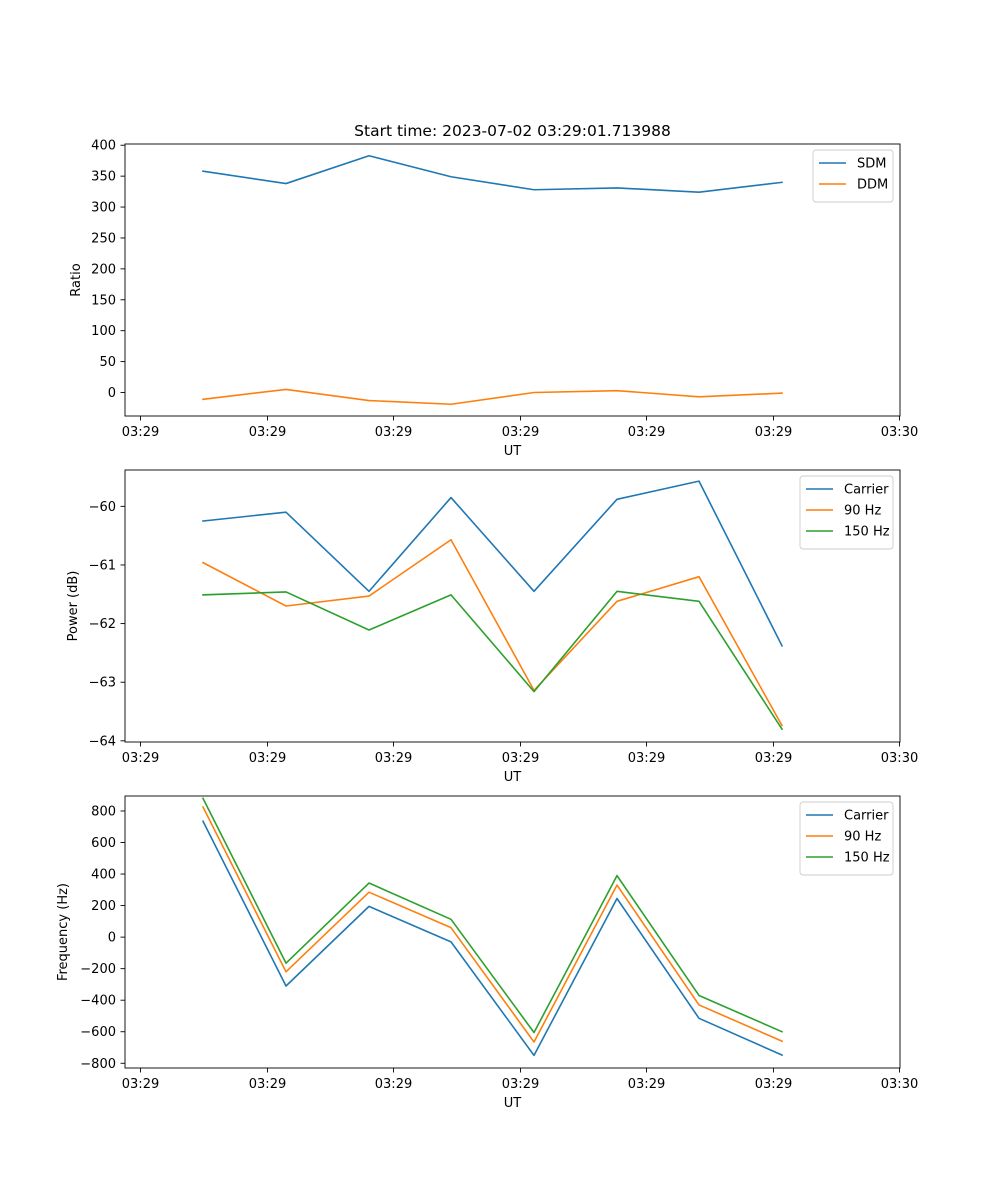 This screenshot has width=1000, height=1200. Describe the element at coordinates (103, 331) in the screenshot. I see `y-tick-label: 100` at that location.